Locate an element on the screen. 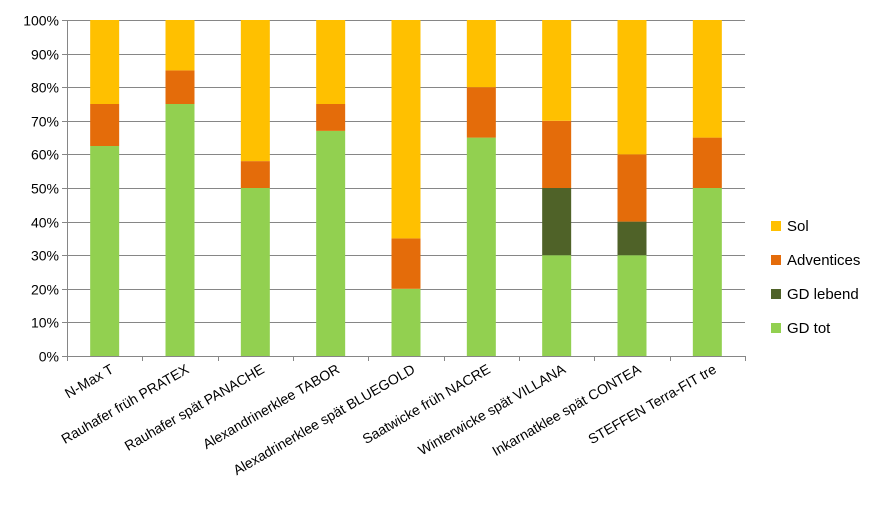  y-tick-label: 100% is located at coordinates (41, 21).